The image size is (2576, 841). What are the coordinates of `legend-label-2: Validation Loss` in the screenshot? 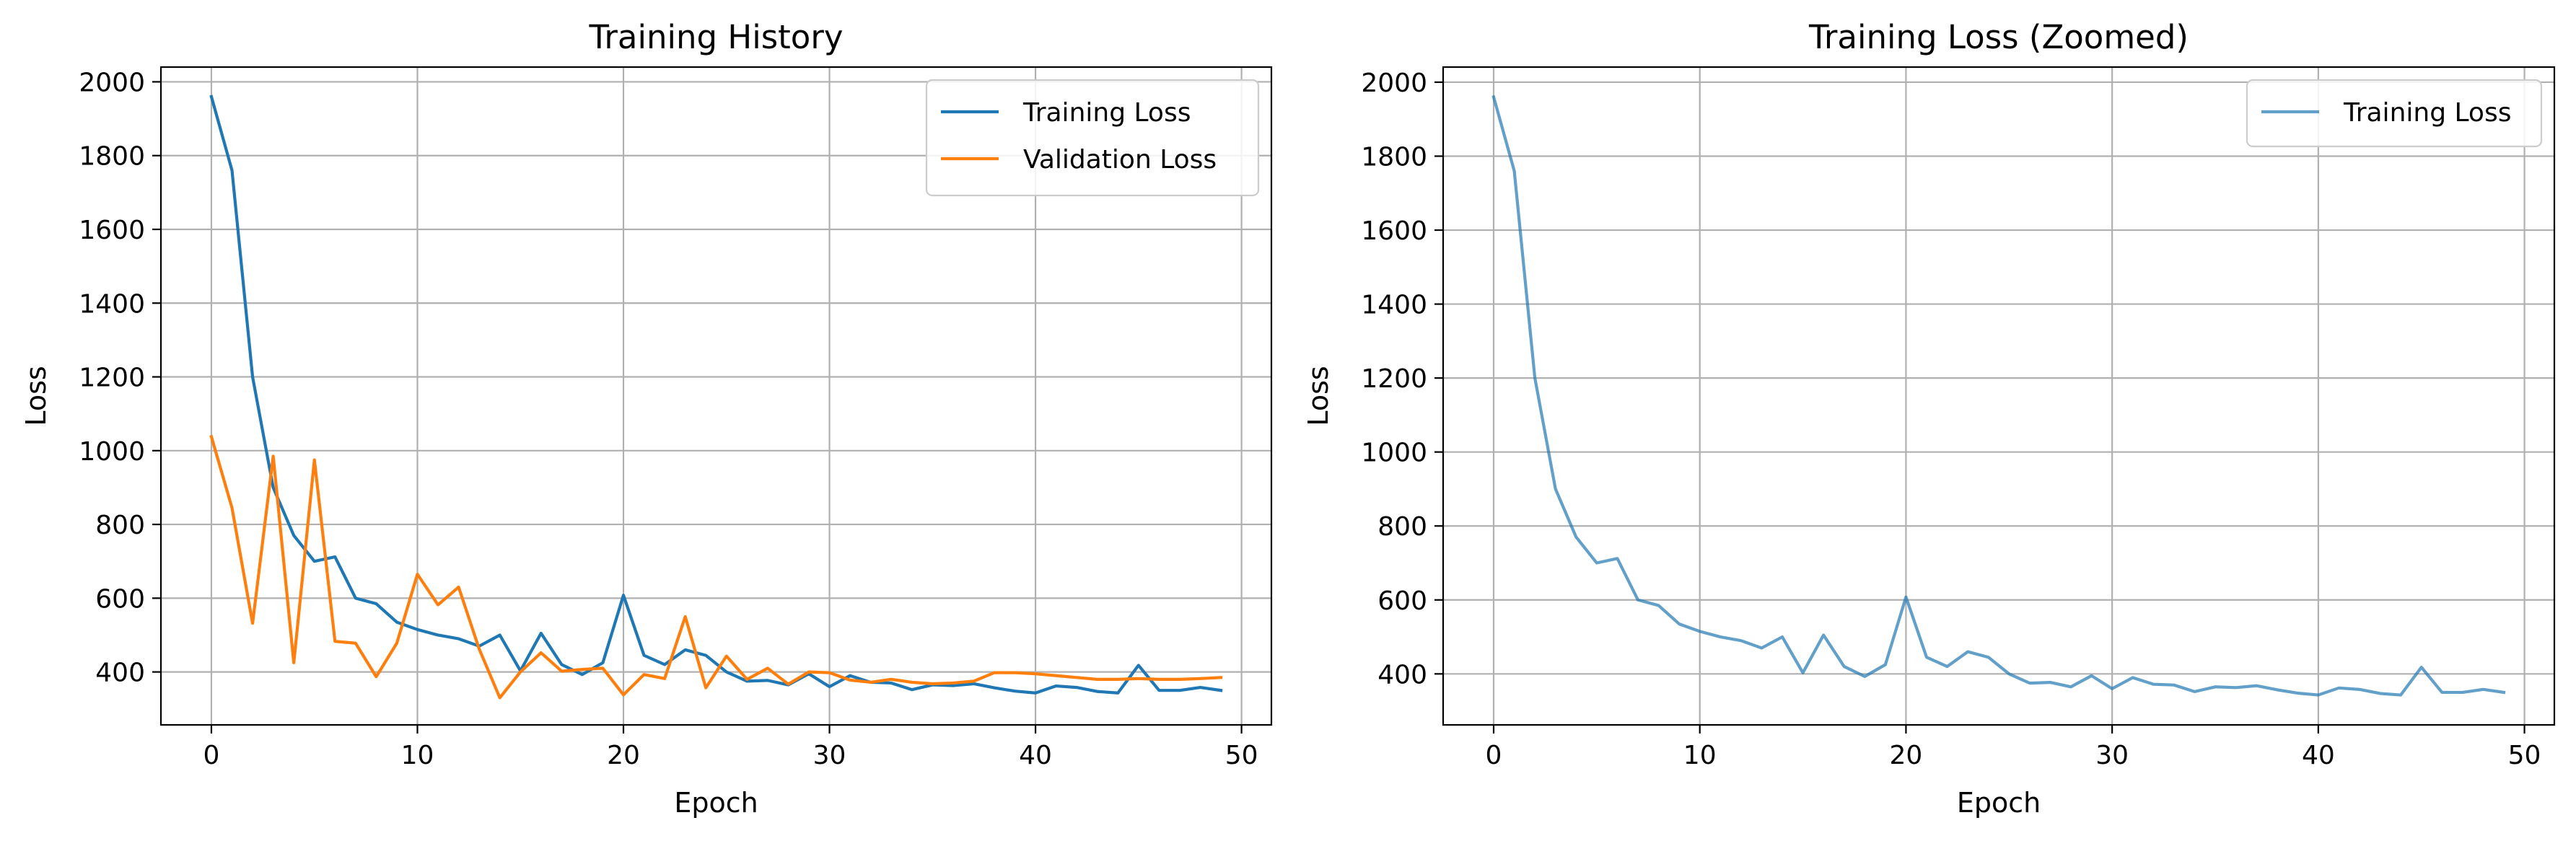 It's located at (1120, 160).